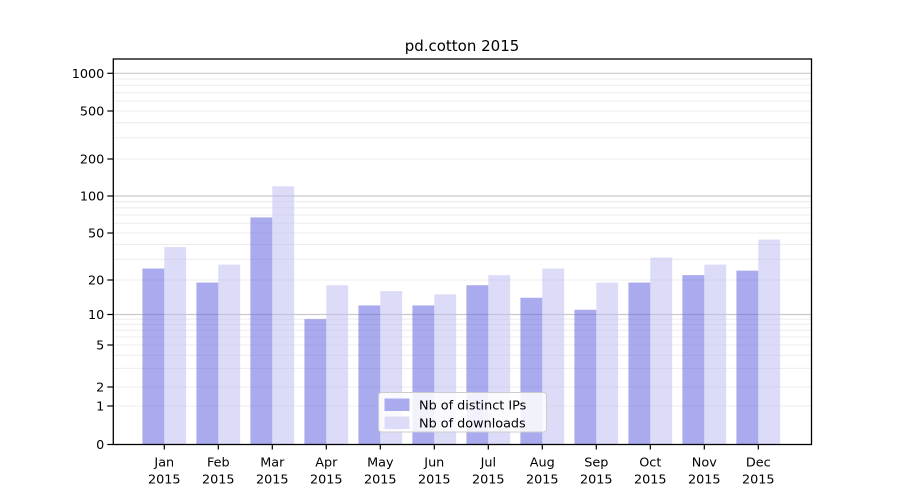 Image resolution: width=900 pixels, height=504 pixels. I want to click on y-tick-label: 2, so click(100, 388).